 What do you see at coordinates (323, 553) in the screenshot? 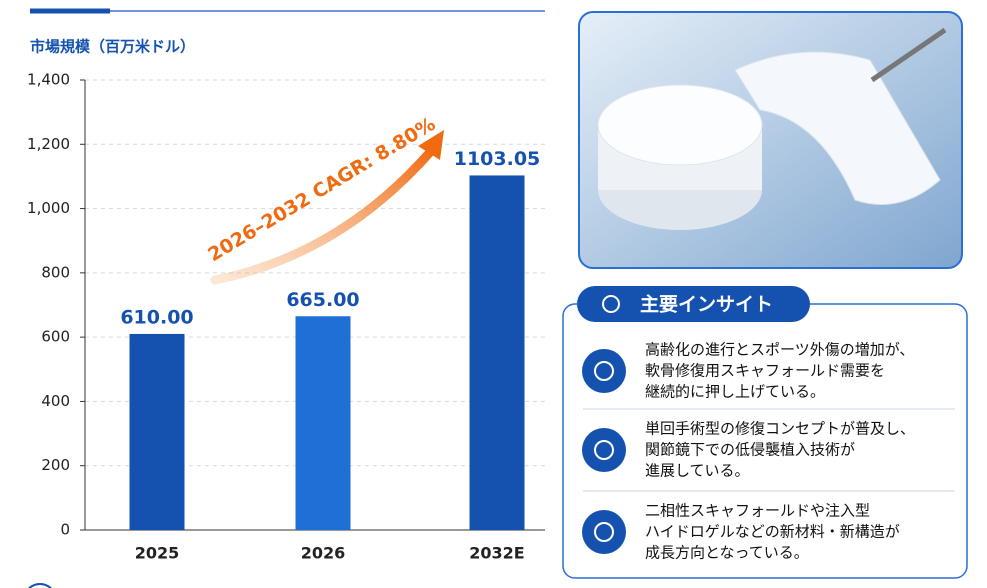
I see `x-tick-label: 2026` at bounding box center [323, 553].